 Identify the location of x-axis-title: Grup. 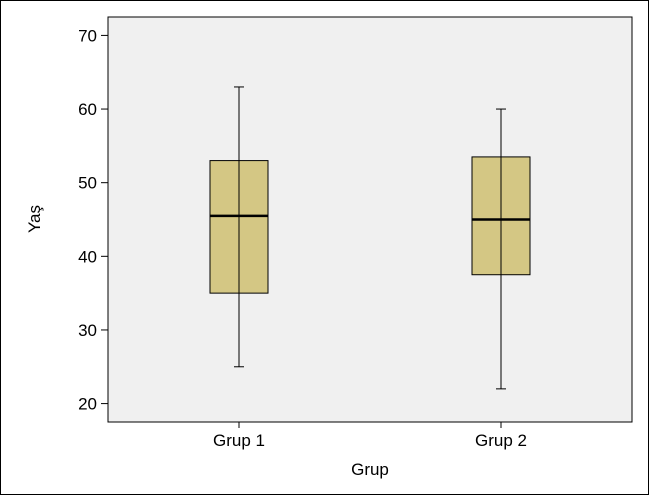
(370, 469).